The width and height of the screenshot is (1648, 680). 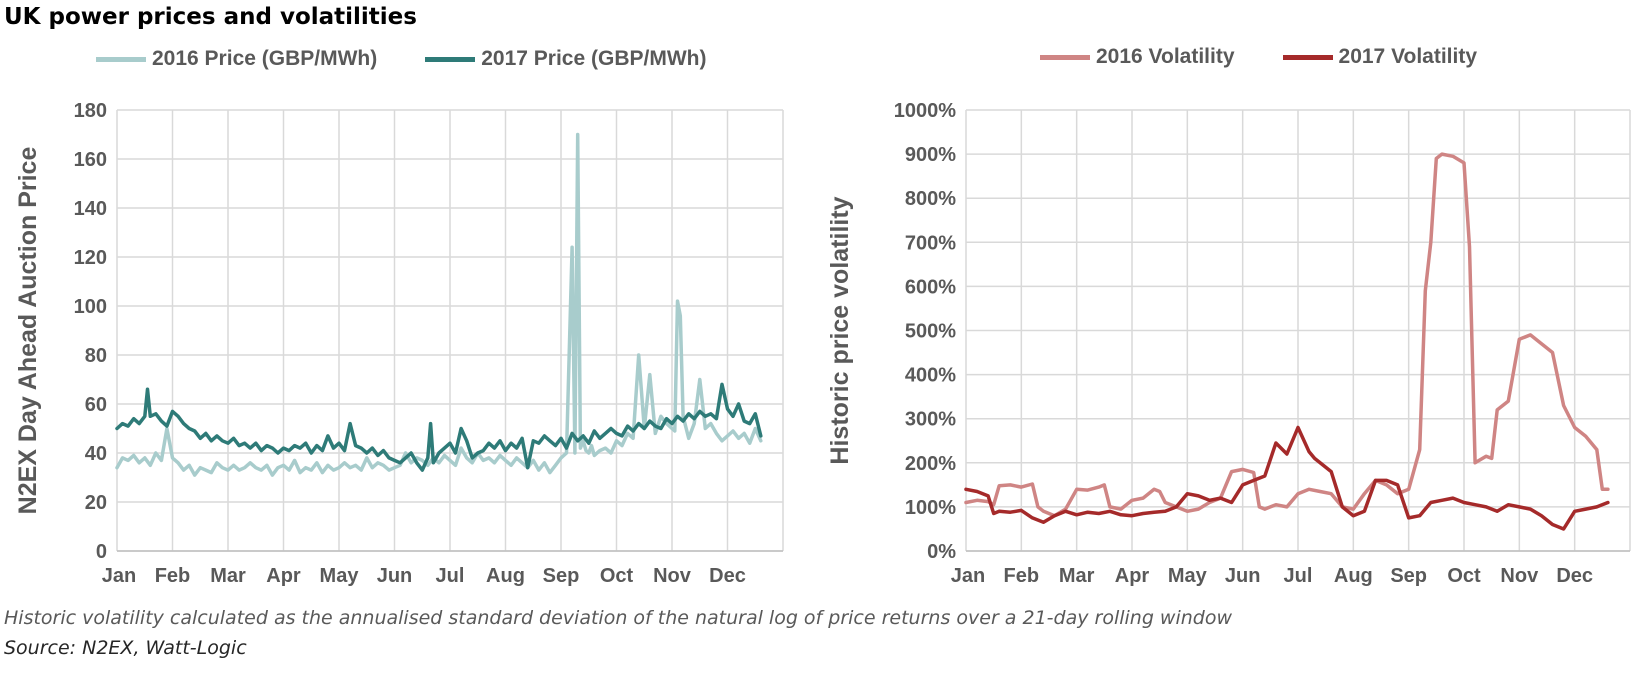 What do you see at coordinates (840, 330) in the screenshot?
I see `volatility-y-axis-label: Historic price volatility` at bounding box center [840, 330].